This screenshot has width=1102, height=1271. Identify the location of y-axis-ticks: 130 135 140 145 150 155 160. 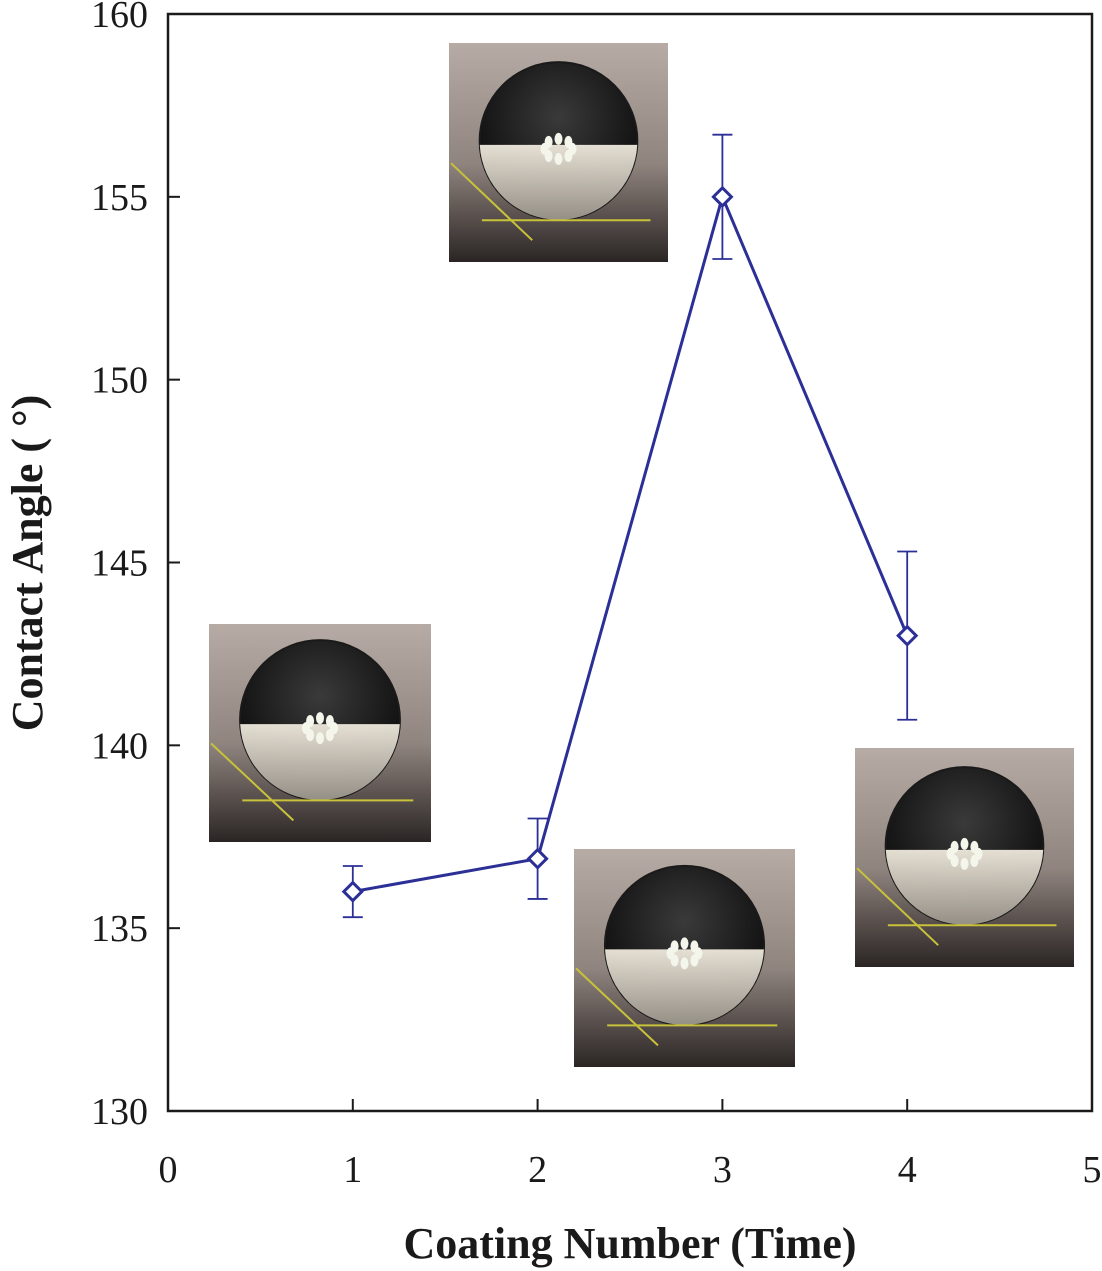
(135, 566).